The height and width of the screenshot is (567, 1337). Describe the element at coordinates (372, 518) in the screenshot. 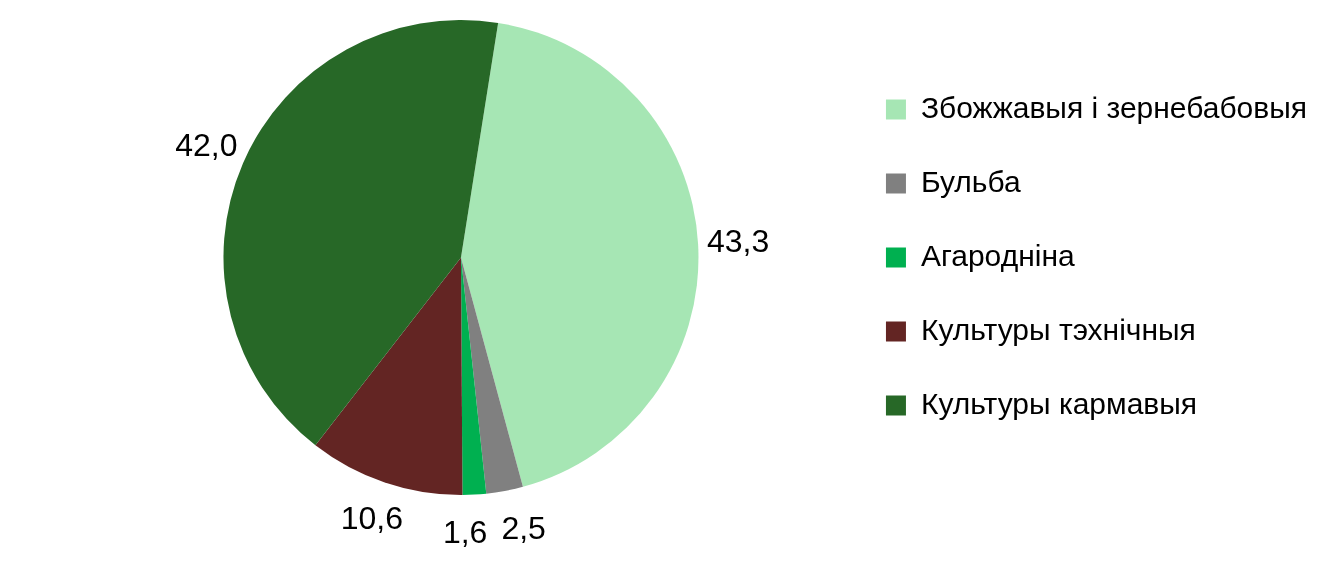

I see `data-label: 10,6` at that location.